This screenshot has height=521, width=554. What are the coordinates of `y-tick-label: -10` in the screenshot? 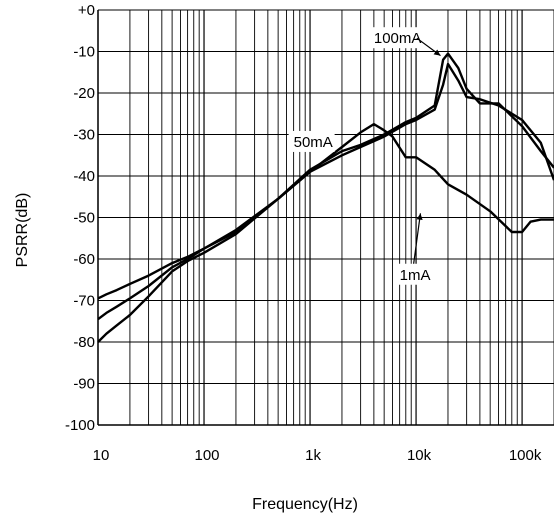 It's located at (84, 52).